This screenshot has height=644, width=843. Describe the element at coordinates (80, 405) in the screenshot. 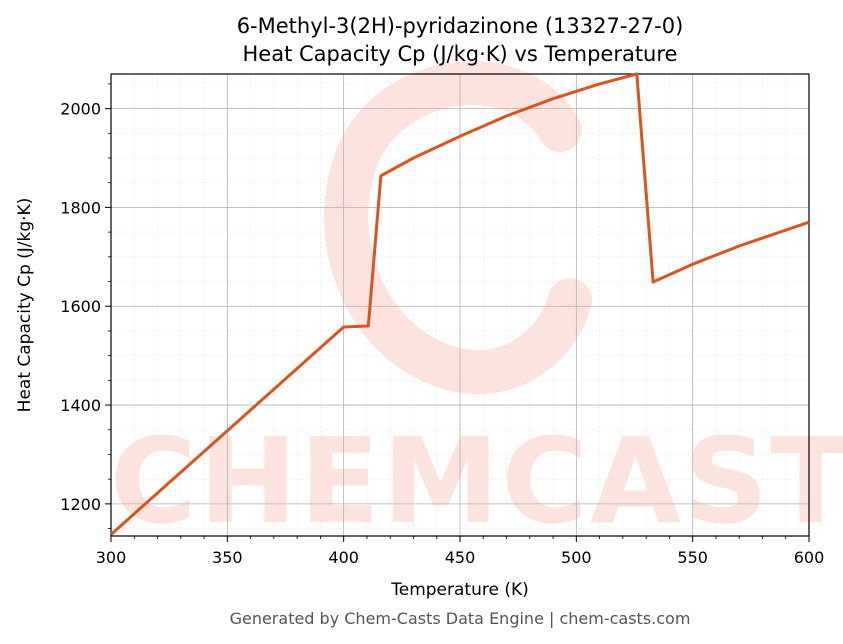

I see `y-tick-label: 1400` at that location.